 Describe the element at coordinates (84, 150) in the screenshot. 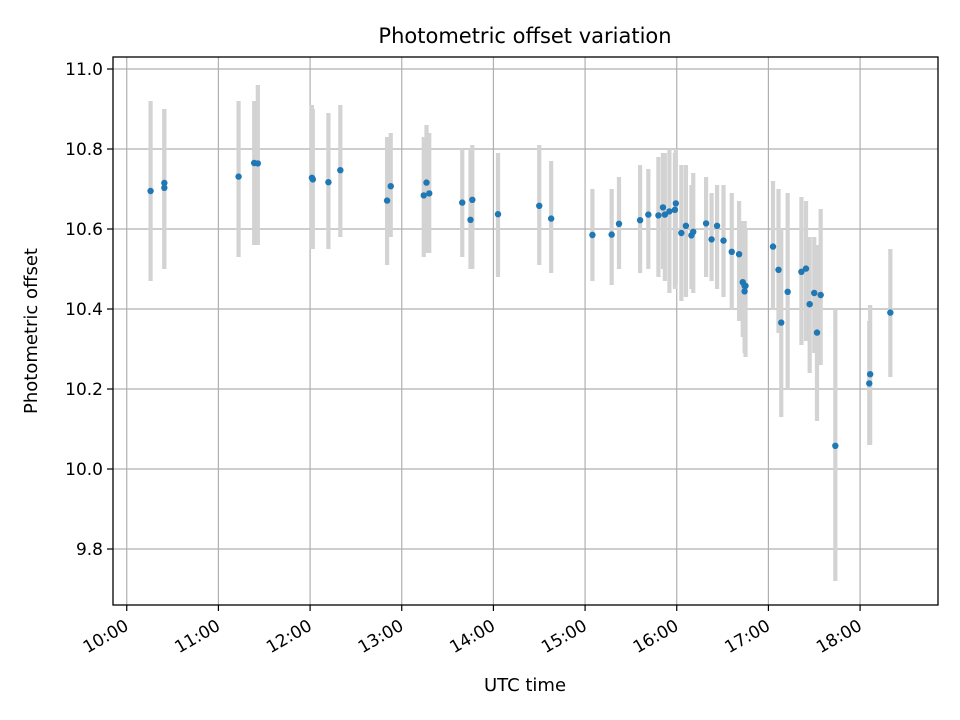

I see `y-tick-label: 10.8` at that location.